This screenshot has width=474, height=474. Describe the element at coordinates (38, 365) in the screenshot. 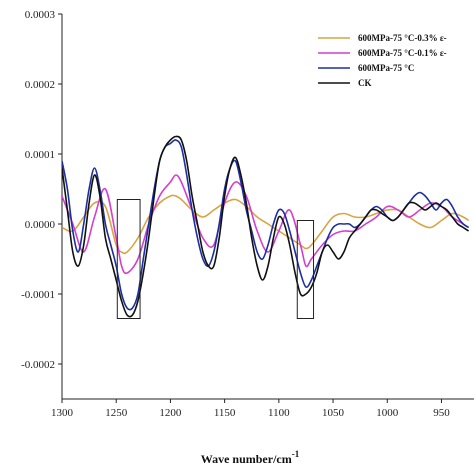

I see `y-tick-label: -0.0002` at that location.